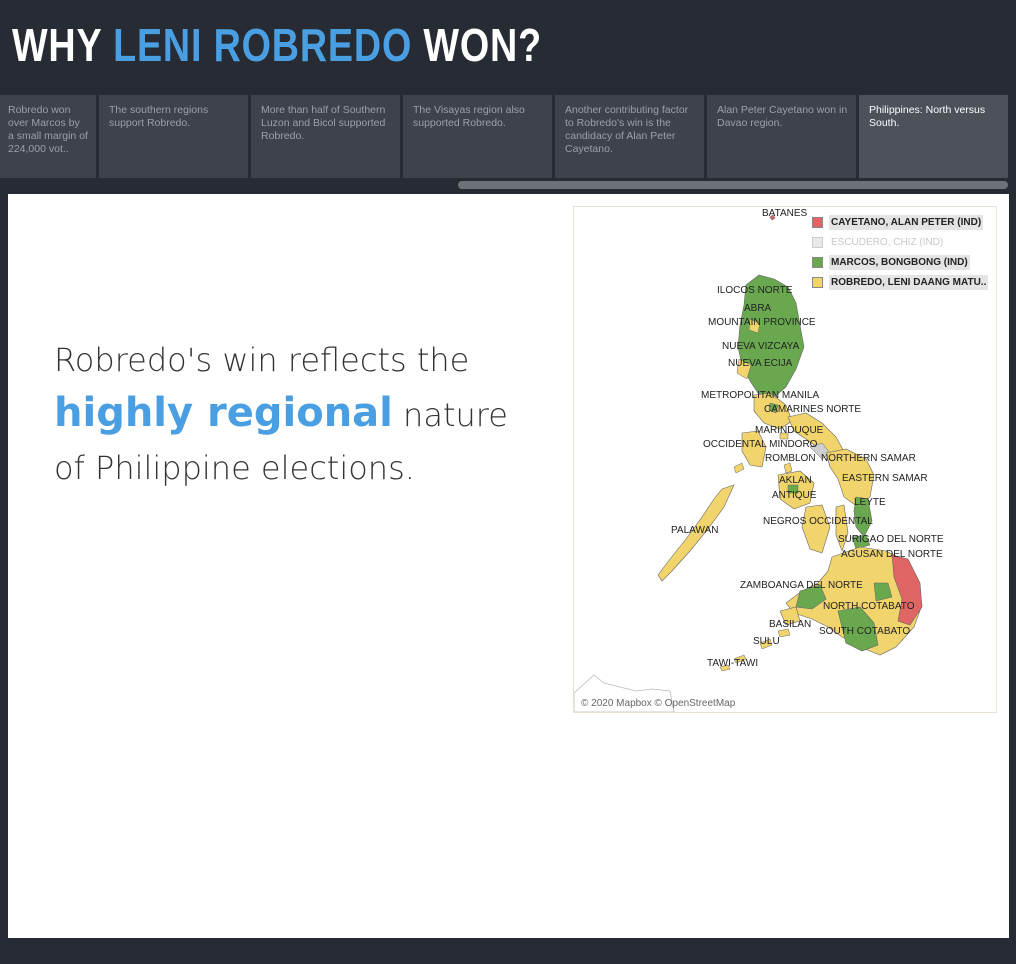  What do you see at coordinates (63, 45) in the screenshot?
I see `title-prefix: WHY` at bounding box center [63, 45].